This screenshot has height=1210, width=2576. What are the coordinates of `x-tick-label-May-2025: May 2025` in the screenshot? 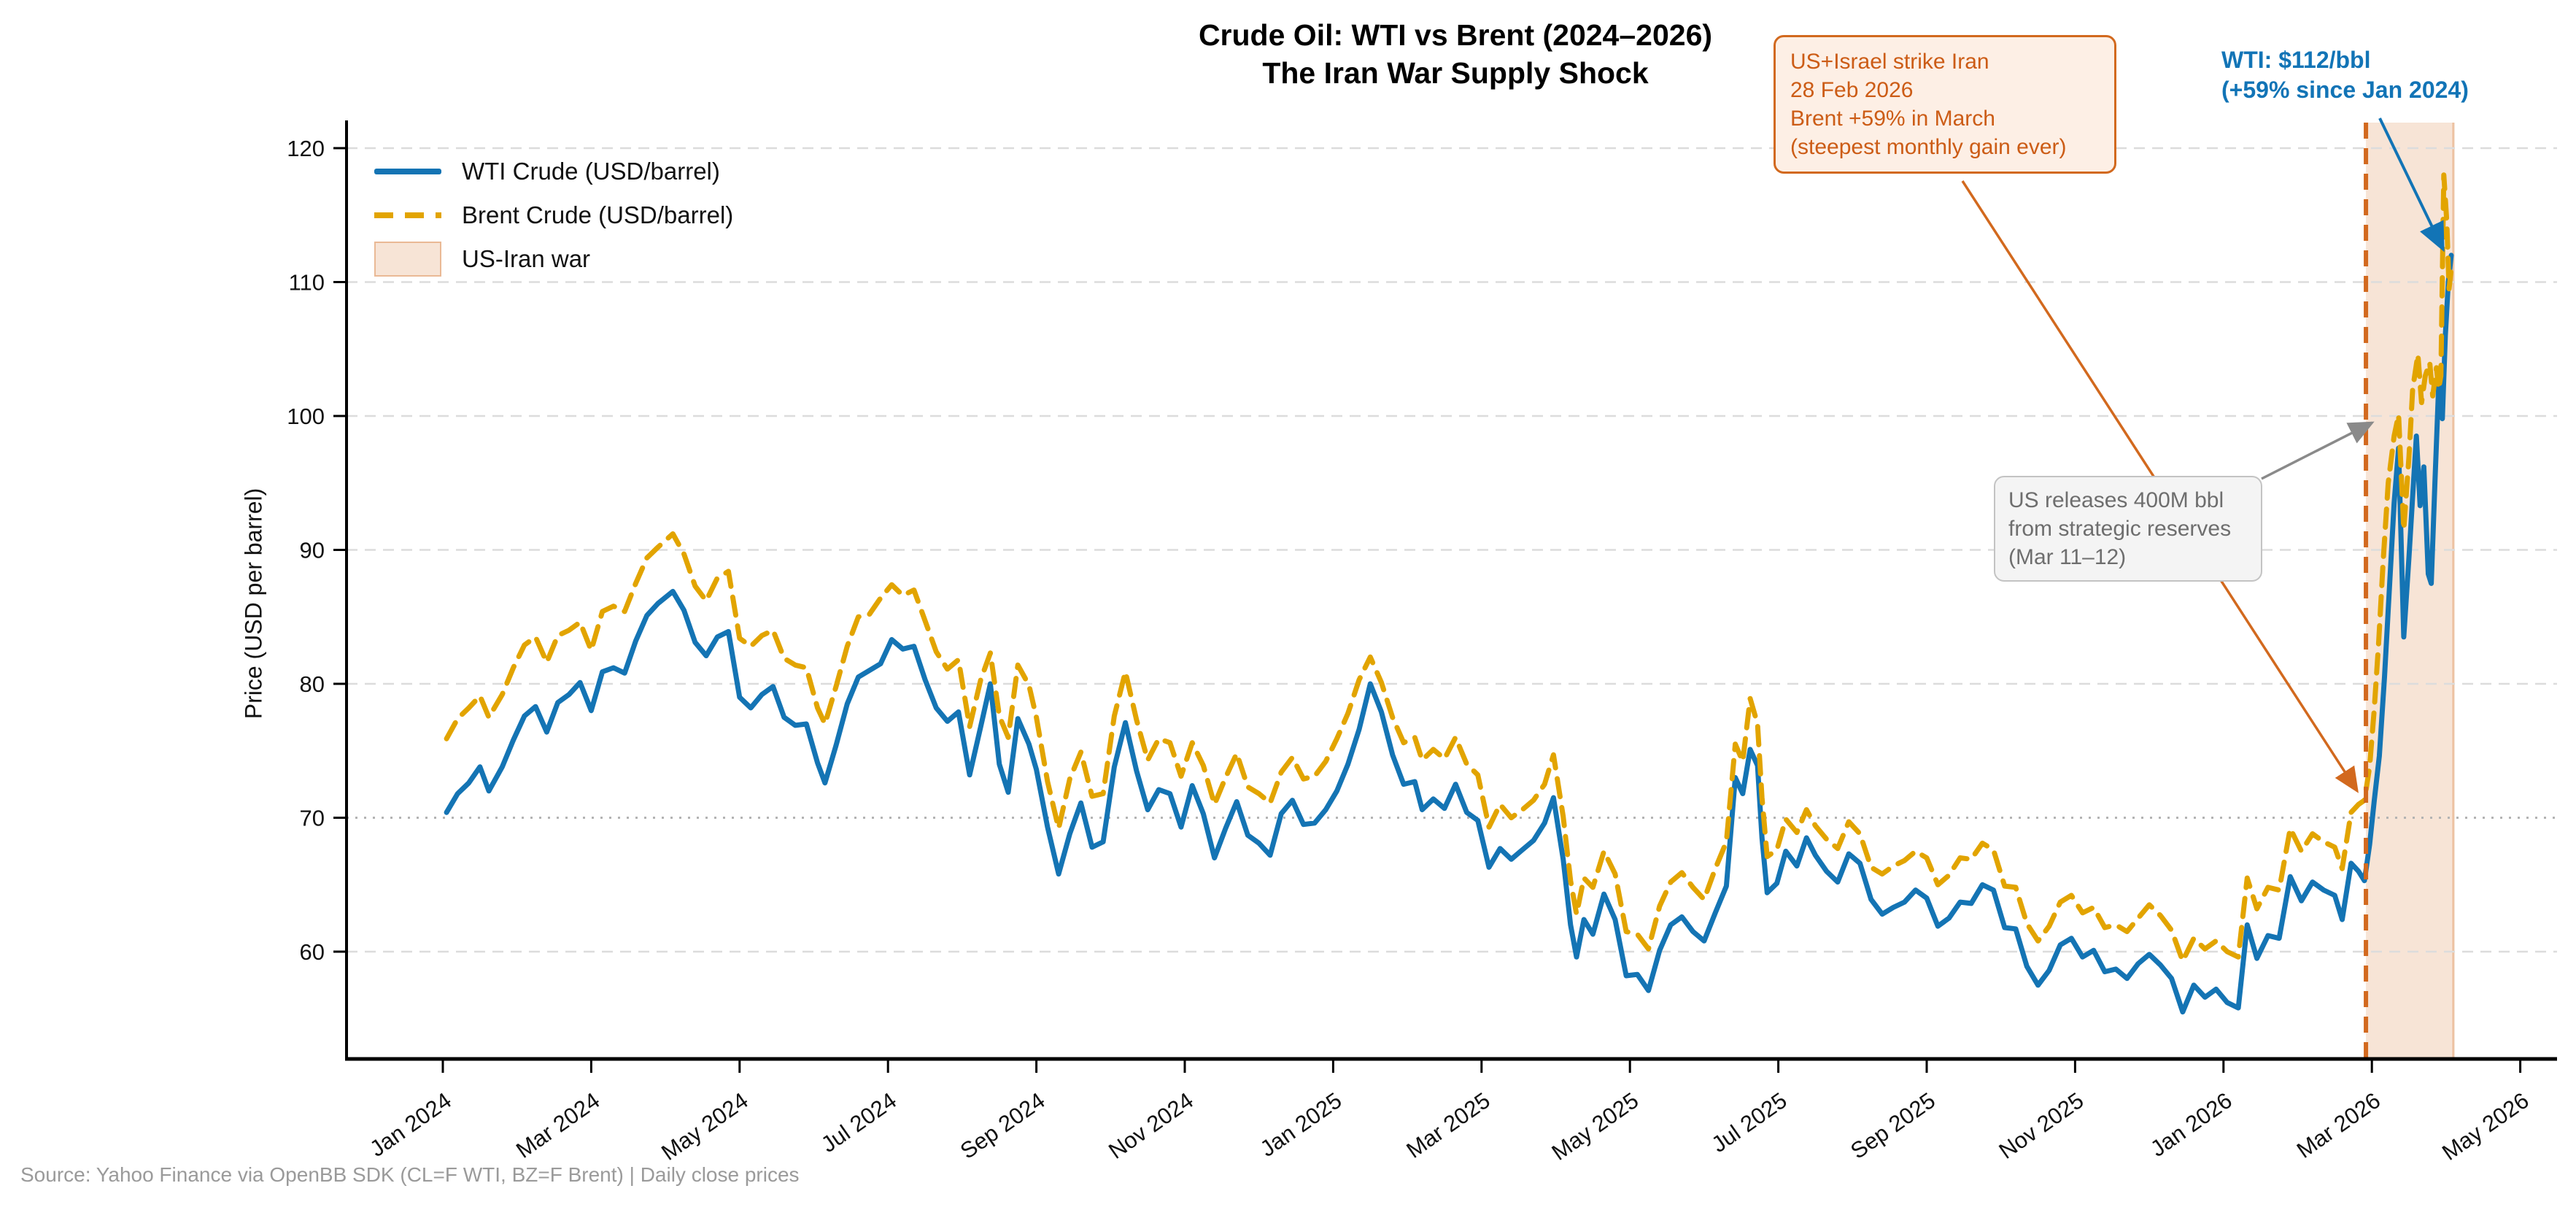 It's located at (1595, 1126).